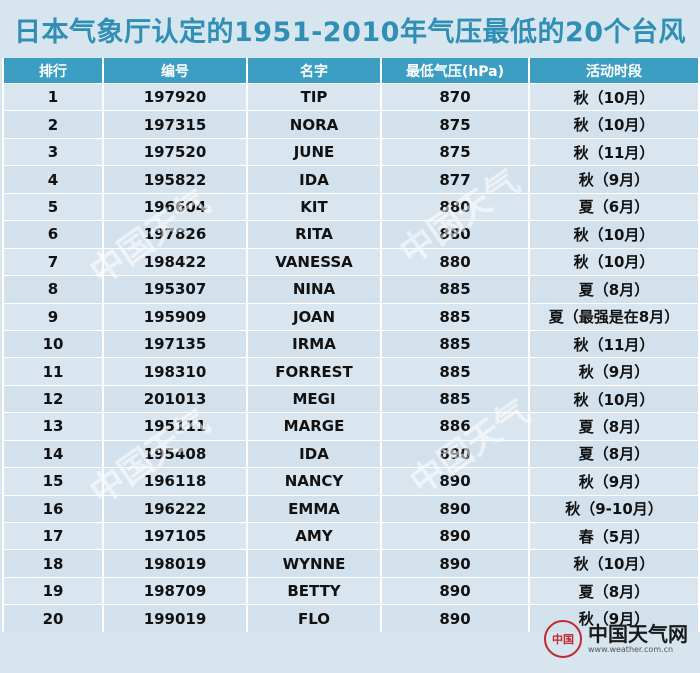  Describe the element at coordinates (53, 398) in the screenshot. I see `cell-rank: 12` at that location.